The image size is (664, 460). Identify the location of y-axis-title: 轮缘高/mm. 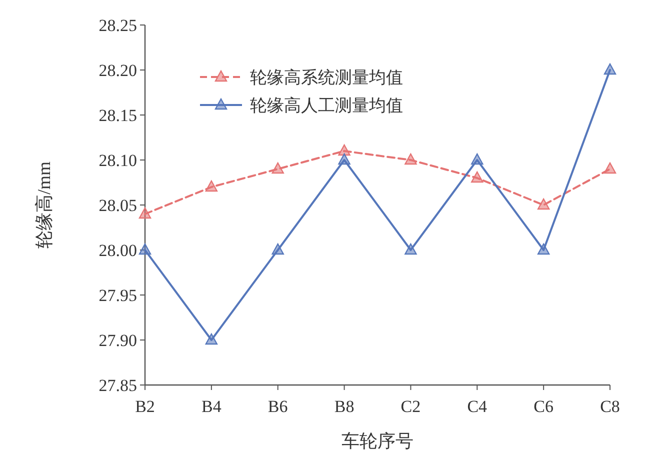
(44, 205).